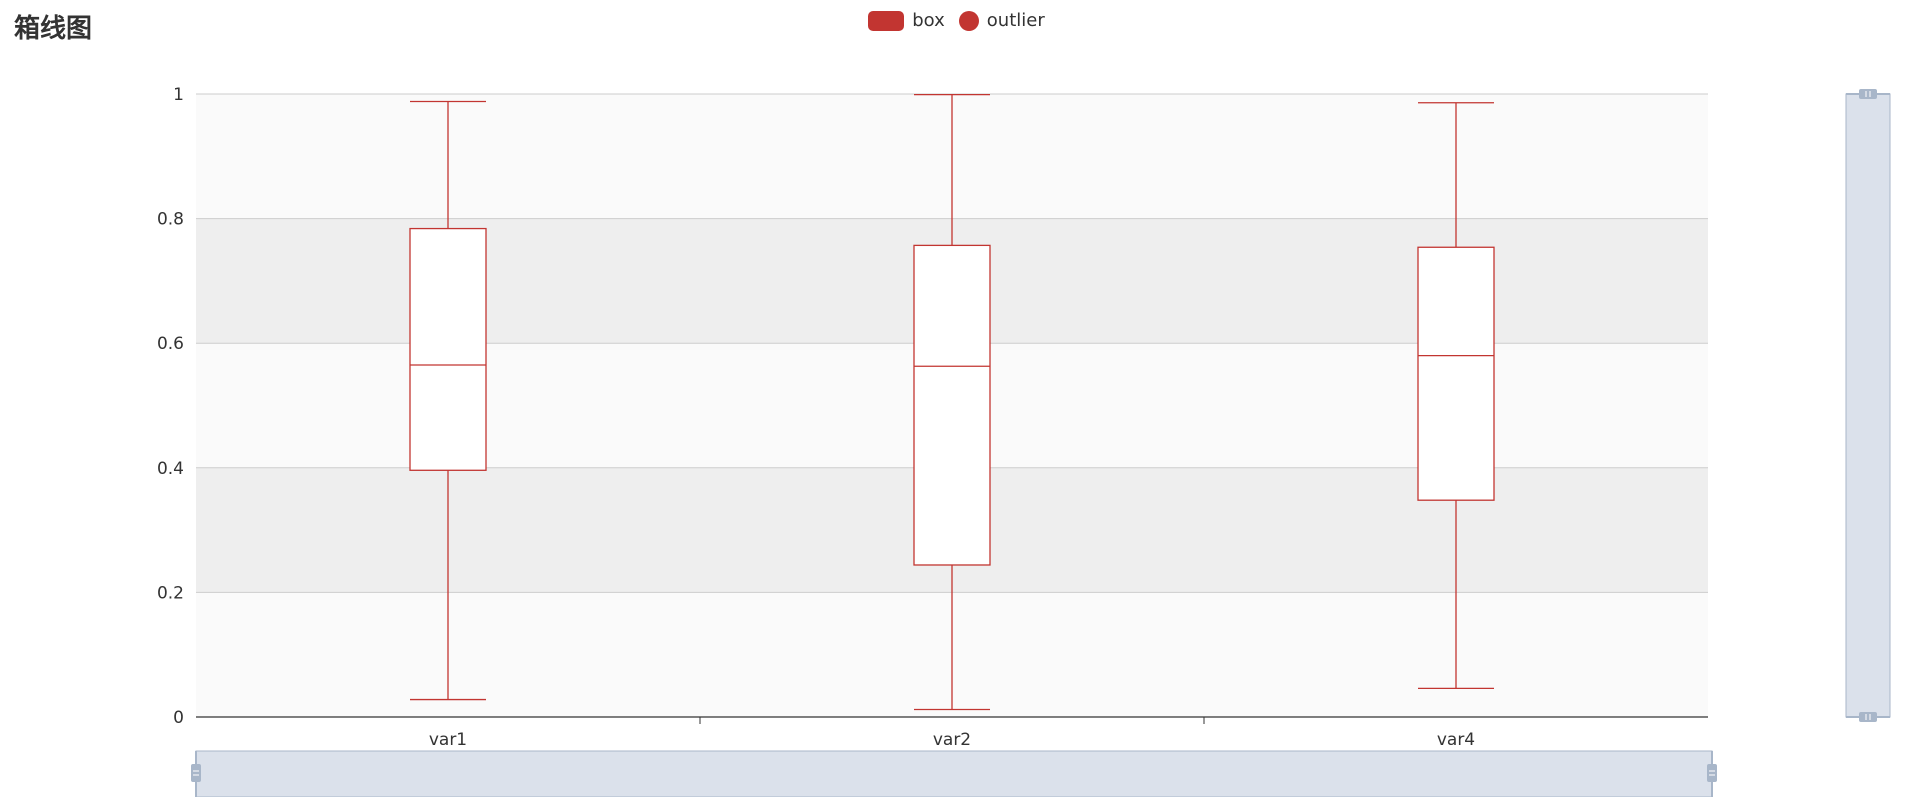  Describe the element at coordinates (968, 20) in the screenshot. I see `legend-outlier-swatch-icon` at that location.